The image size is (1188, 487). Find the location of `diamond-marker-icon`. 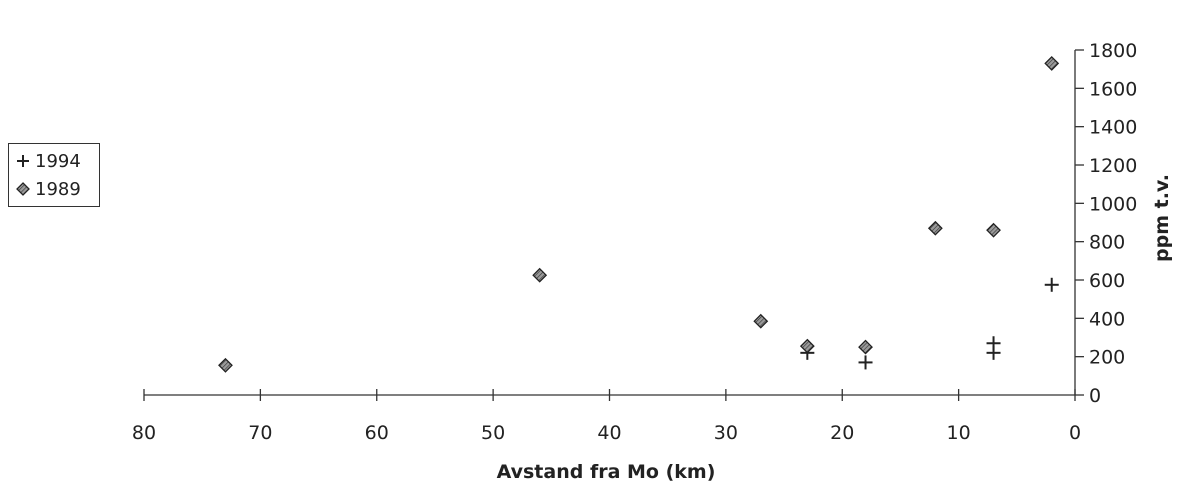

diamond-marker-icon is located at coordinates (23, 189).